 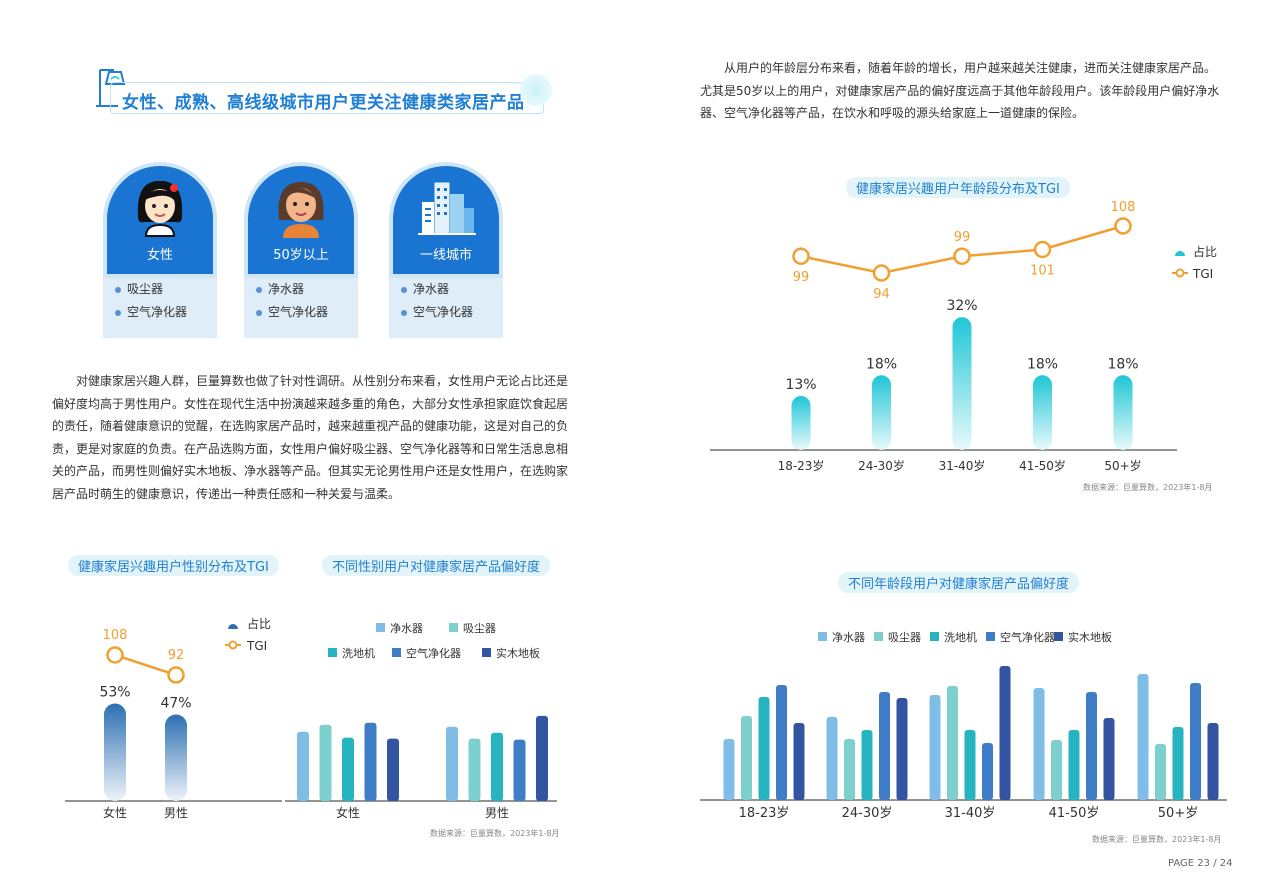 I want to click on gender-preference-chart-title: 不同性别用户对健康家居产品偏好度, so click(x=436, y=565).